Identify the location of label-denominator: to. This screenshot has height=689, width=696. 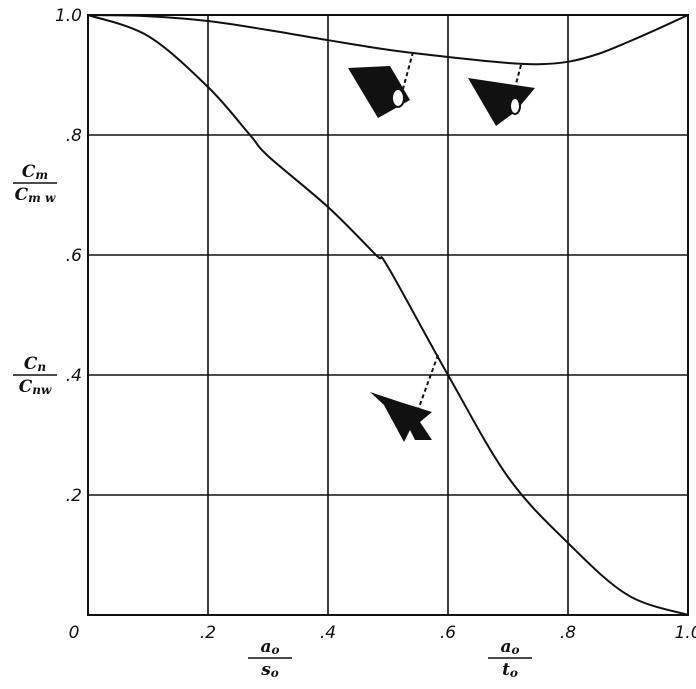
(510, 670).